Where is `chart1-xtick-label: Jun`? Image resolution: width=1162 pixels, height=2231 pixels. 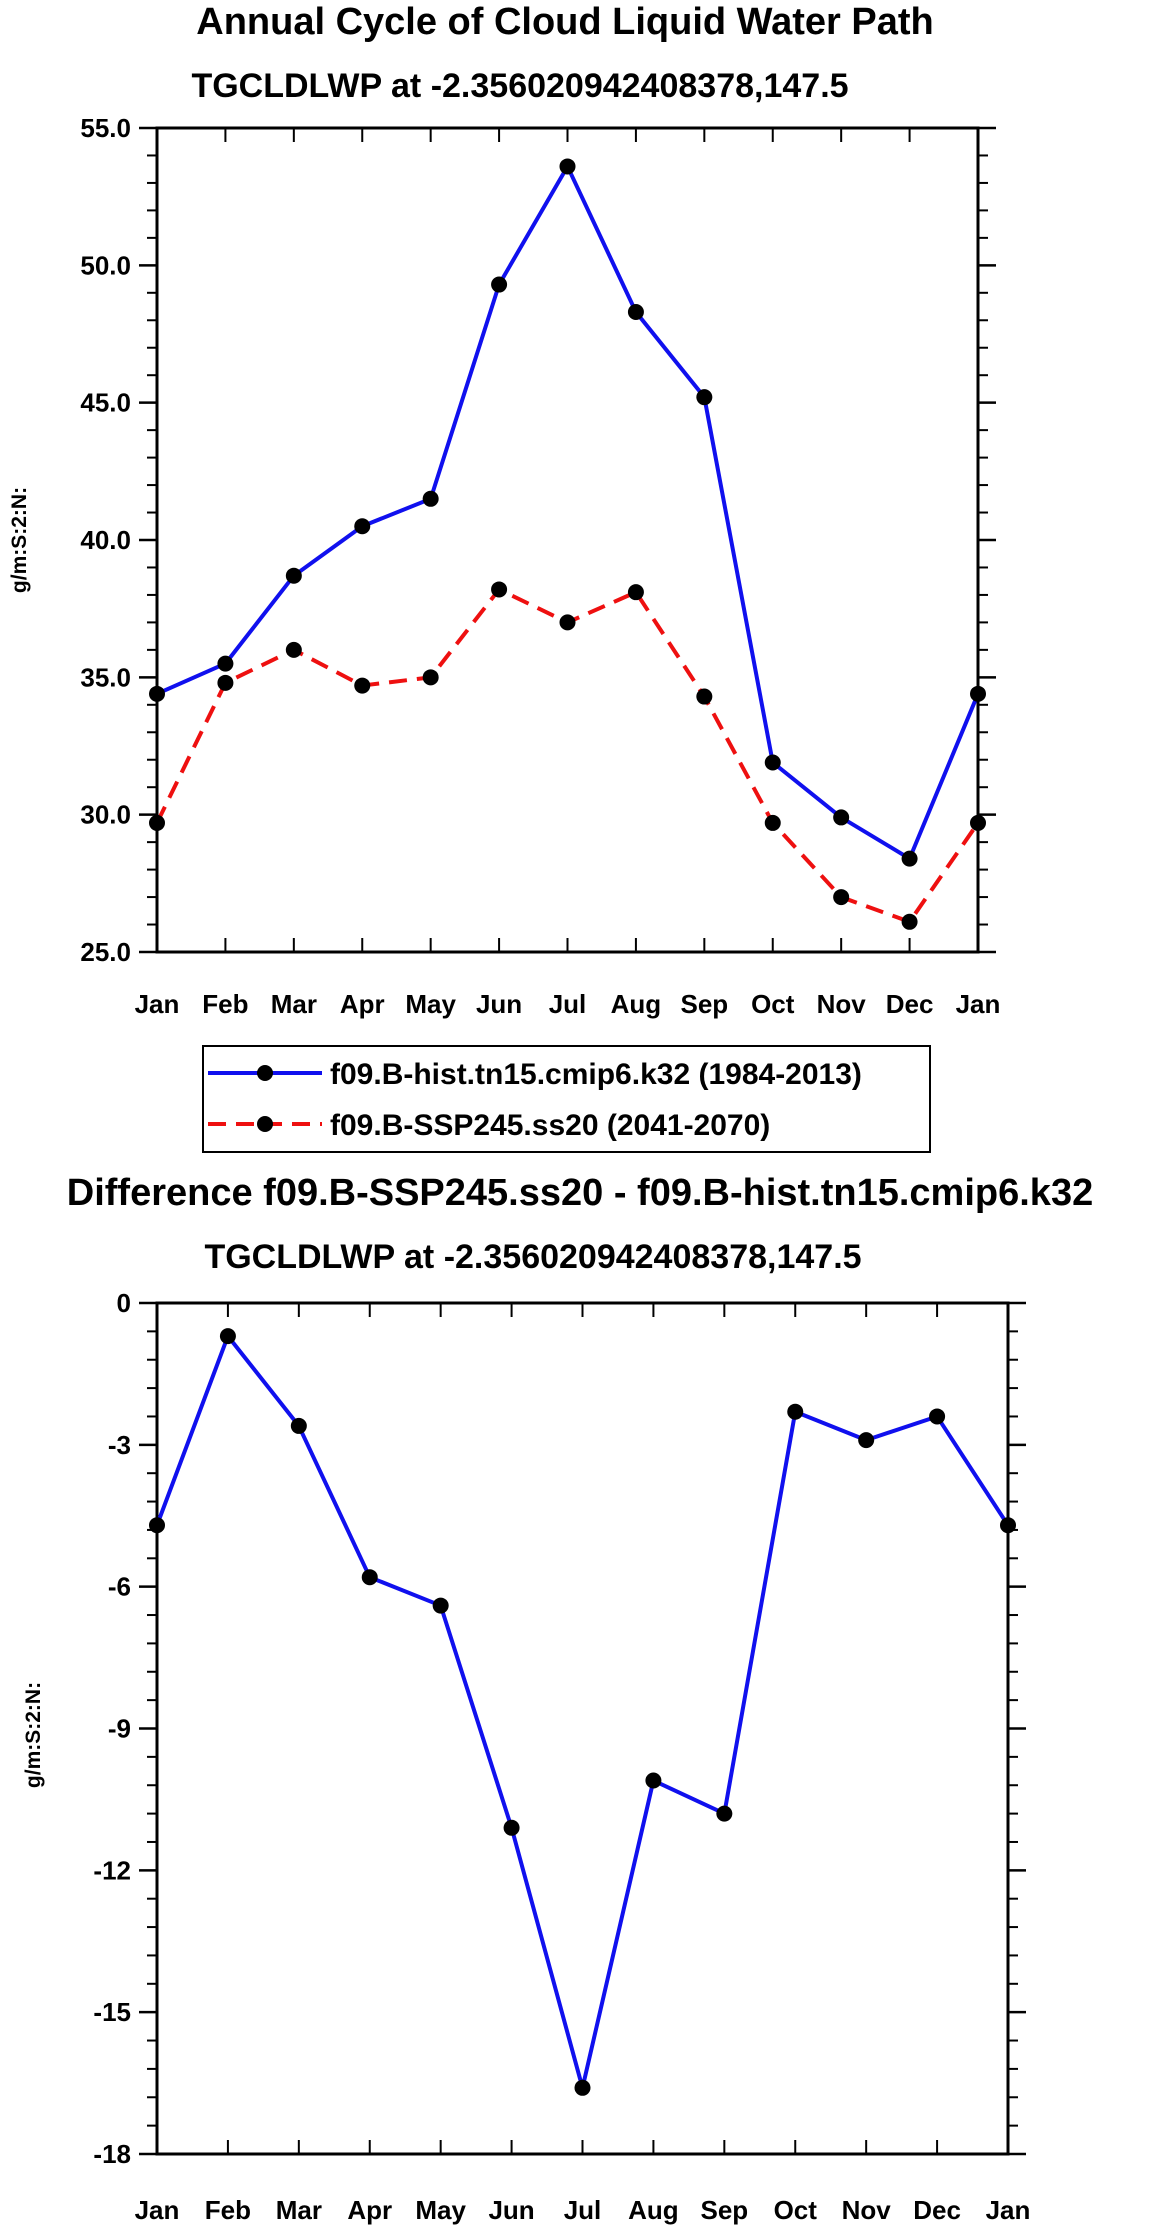 chart1-xtick-label: Jun is located at coordinates (499, 1004).